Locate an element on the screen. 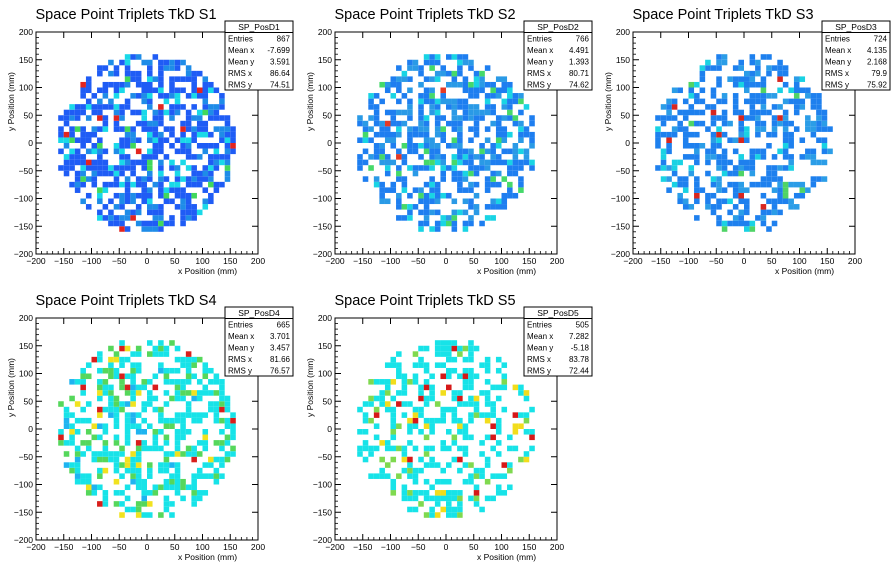  y-axis-label: y Position (mm) is located at coordinates (310, 101).